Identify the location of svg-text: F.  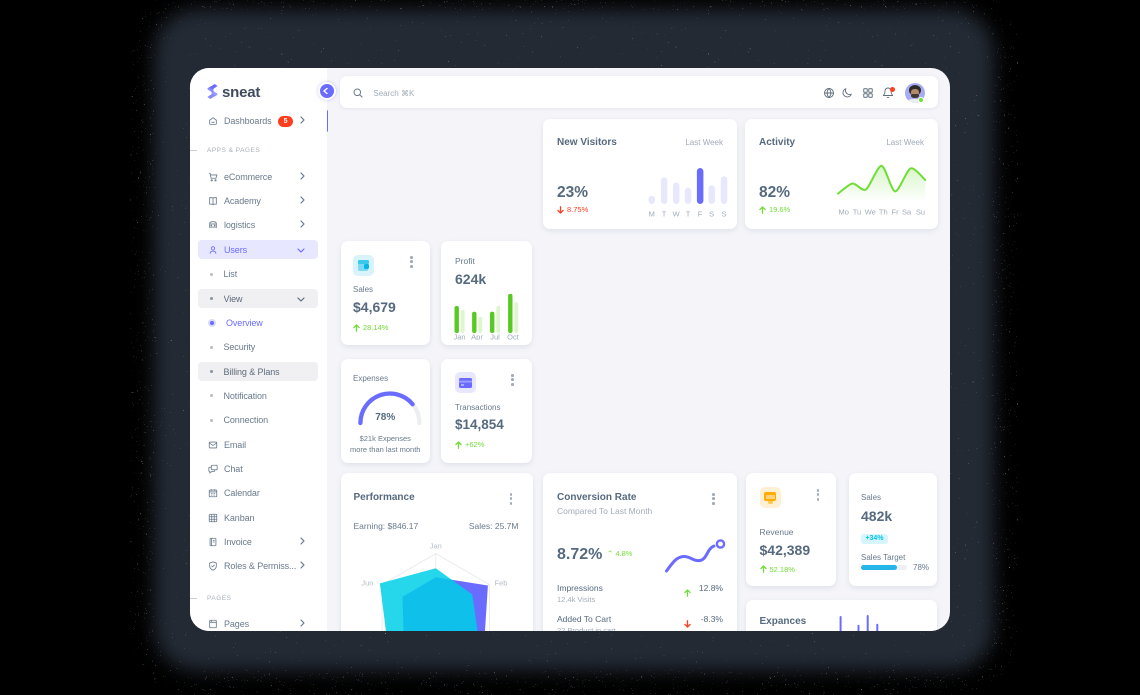
(700, 214).